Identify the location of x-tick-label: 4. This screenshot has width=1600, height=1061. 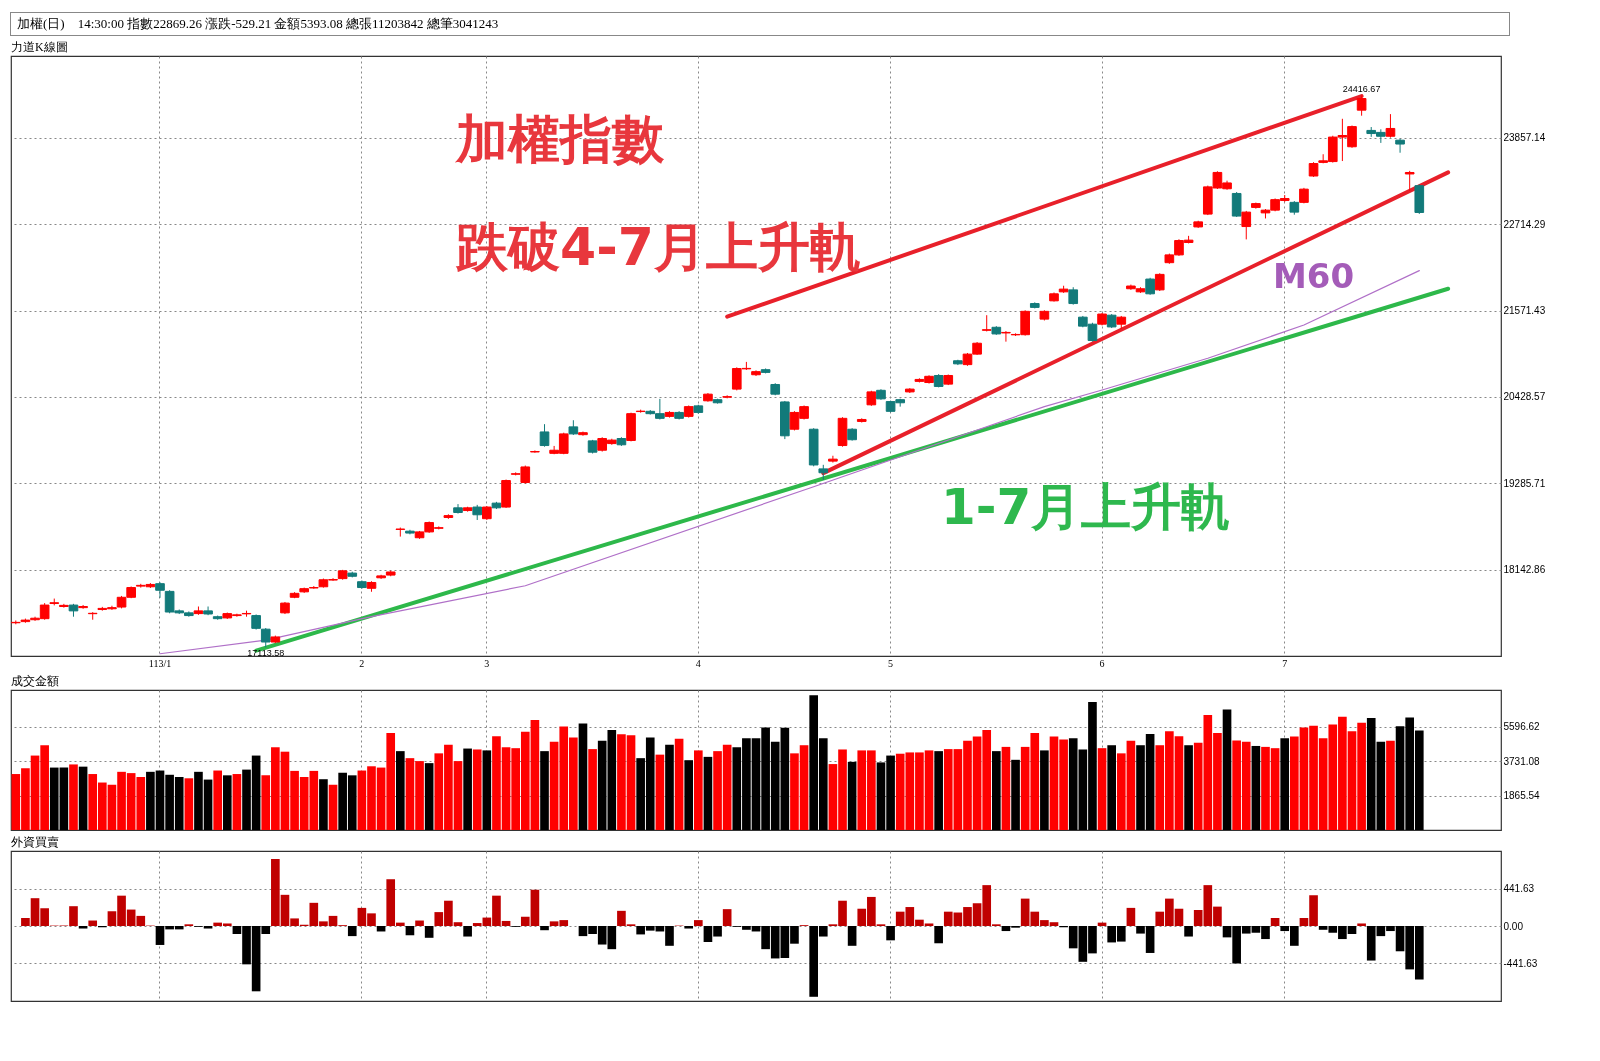
(698, 663).